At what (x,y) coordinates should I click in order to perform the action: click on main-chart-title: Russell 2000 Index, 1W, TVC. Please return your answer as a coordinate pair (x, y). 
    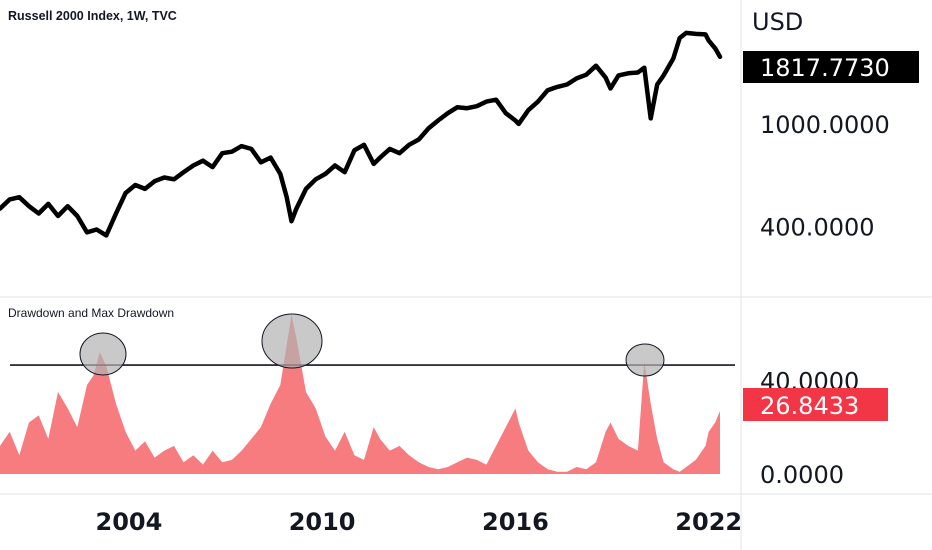
    Looking at the image, I should click on (92, 16).